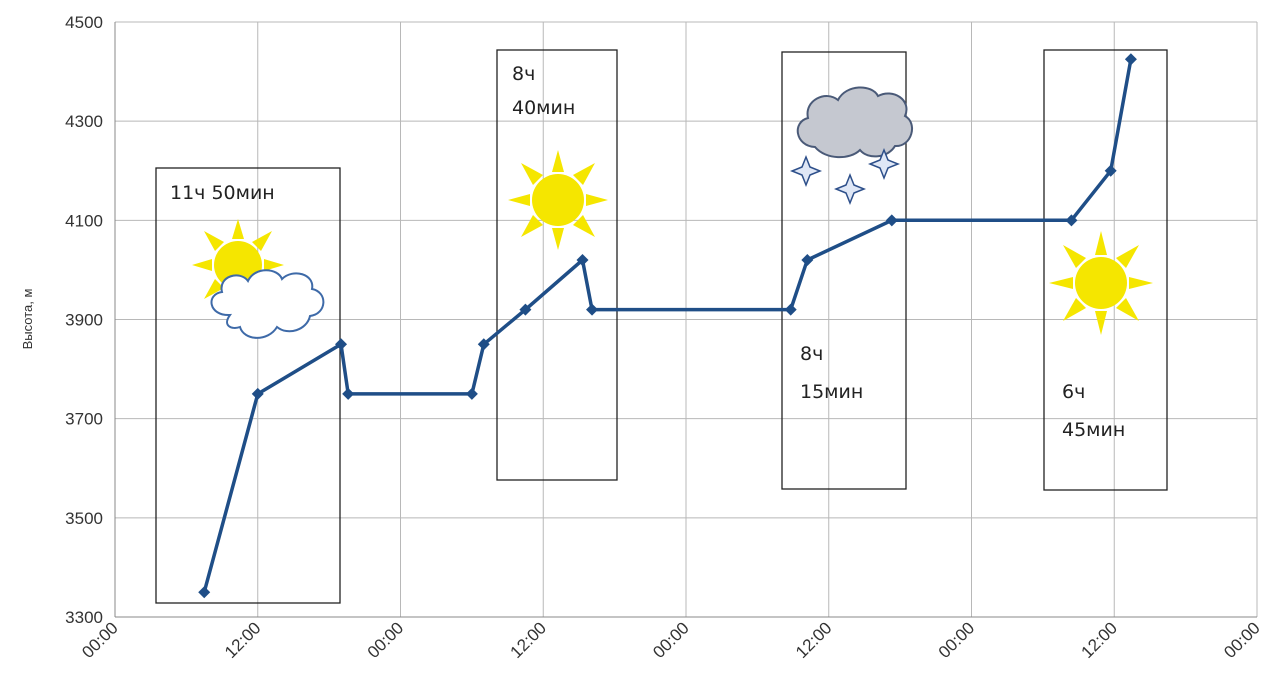  I want to click on y-tick-labels: 3300 3500 3700 3900 4100 4300 4500, so click(84, 320).